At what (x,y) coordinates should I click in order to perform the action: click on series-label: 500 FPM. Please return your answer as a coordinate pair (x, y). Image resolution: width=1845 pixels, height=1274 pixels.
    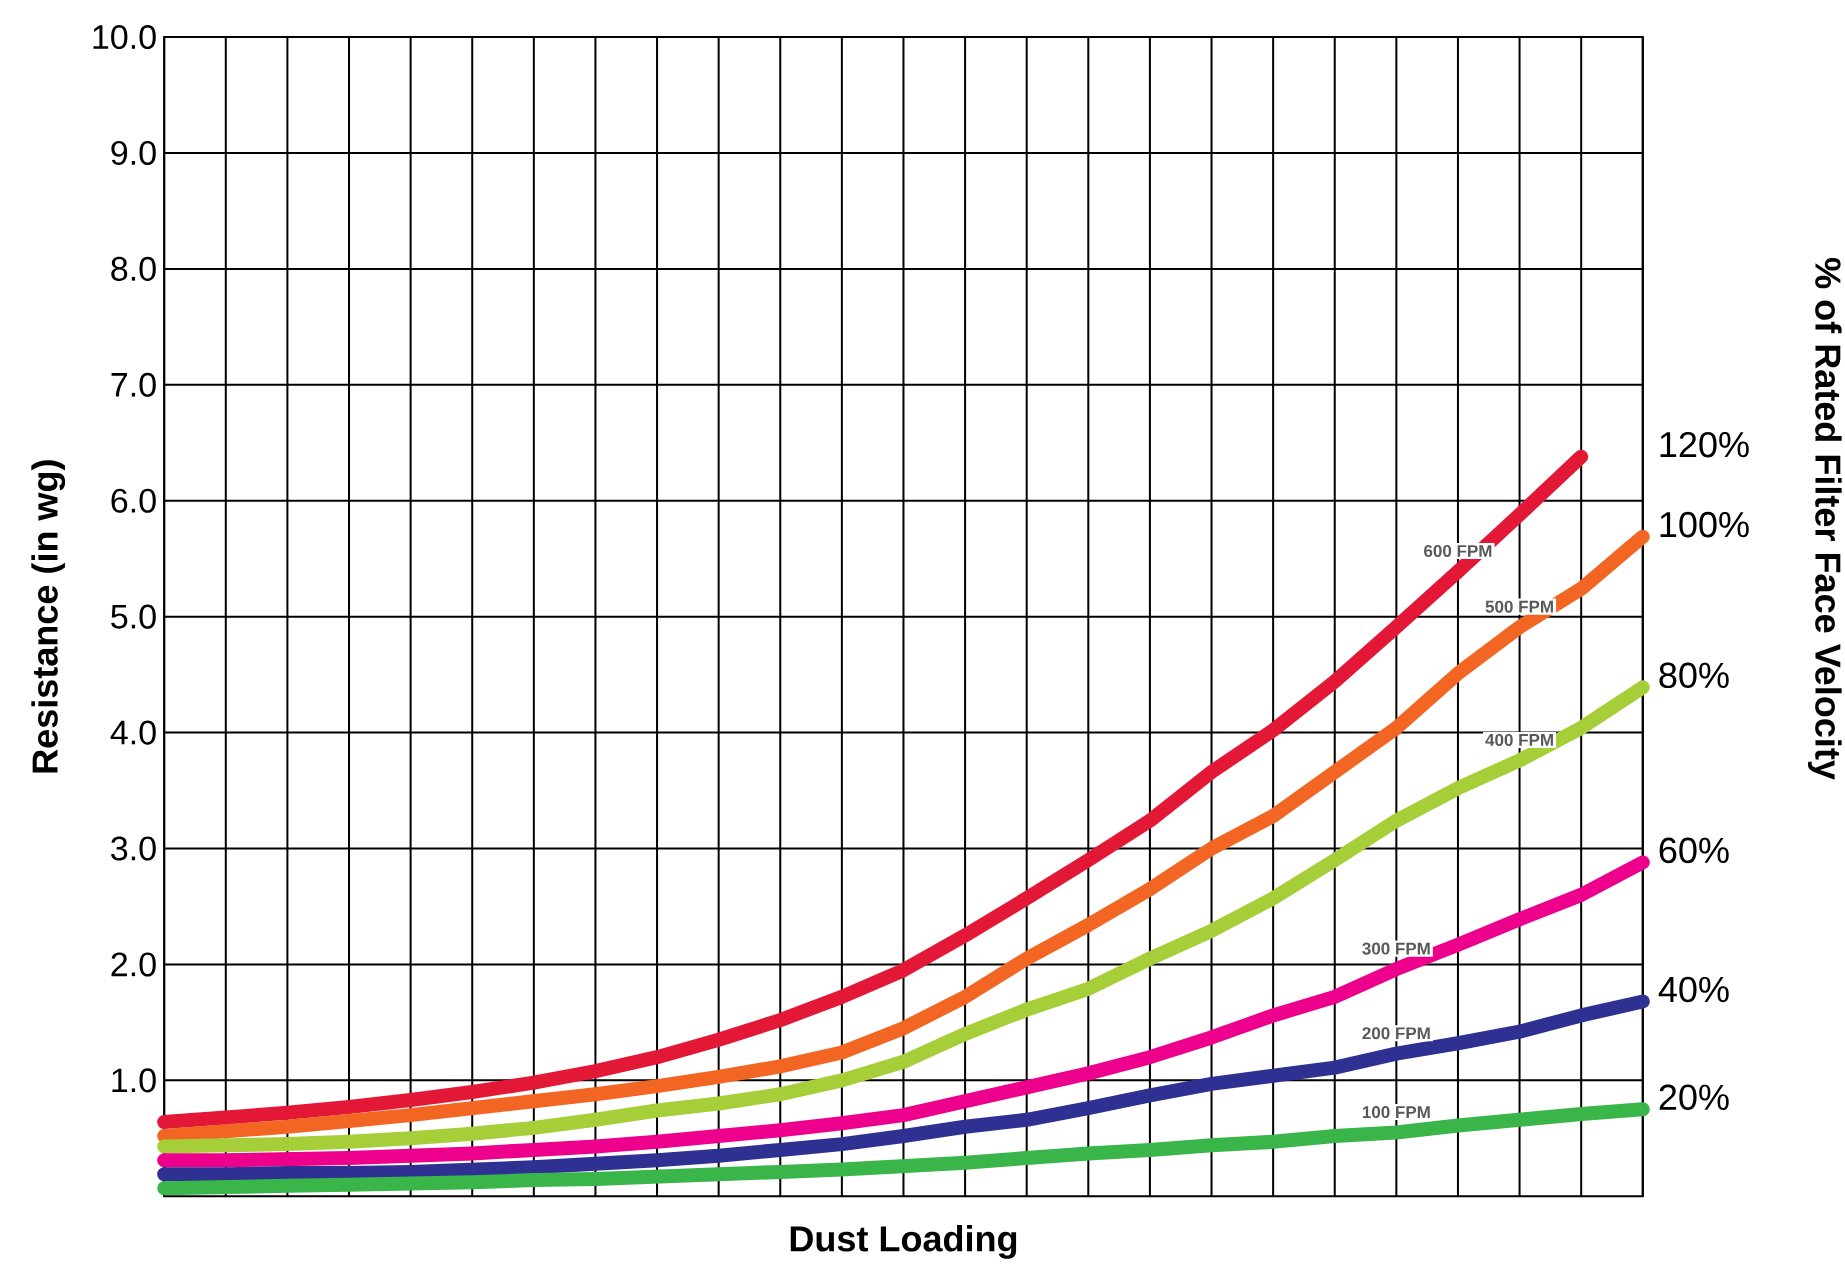
    Looking at the image, I should click on (1519, 606).